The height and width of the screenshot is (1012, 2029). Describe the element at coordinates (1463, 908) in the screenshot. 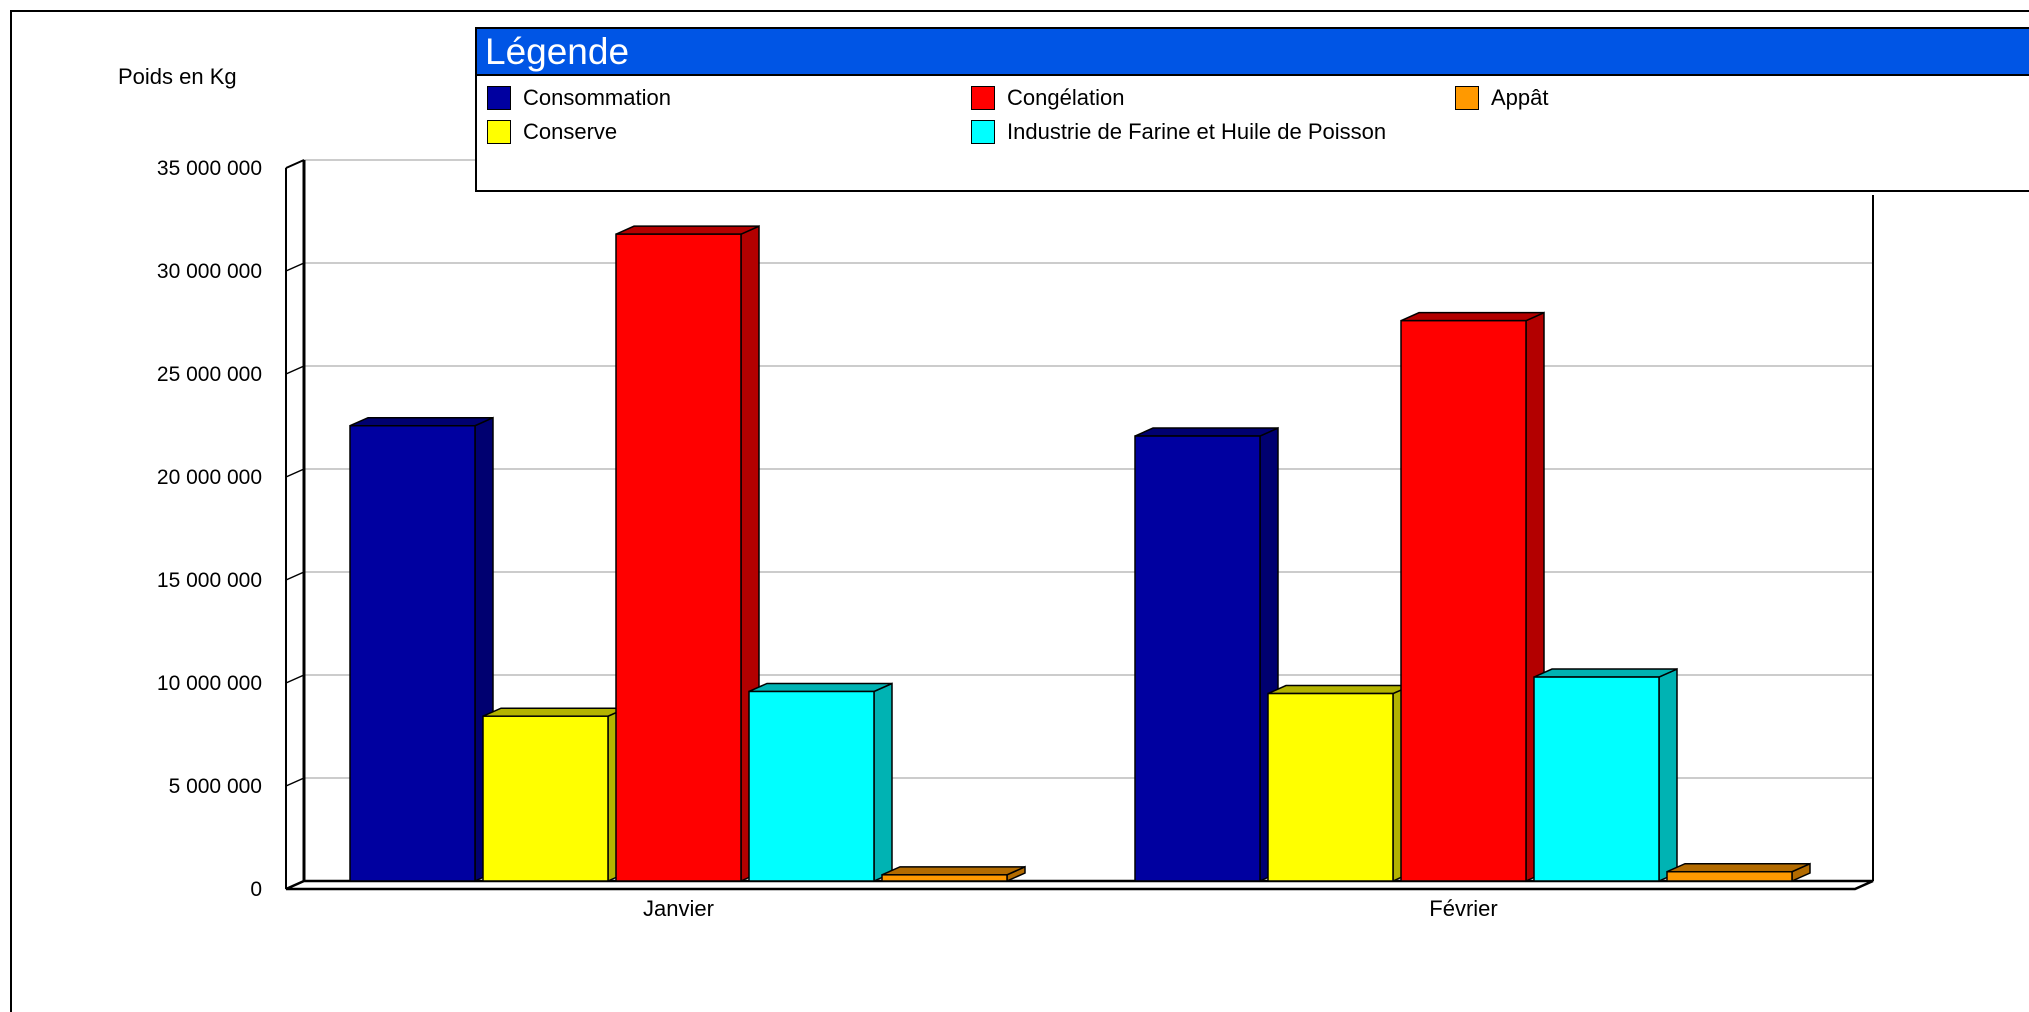

I see `x-category-label: Février` at that location.